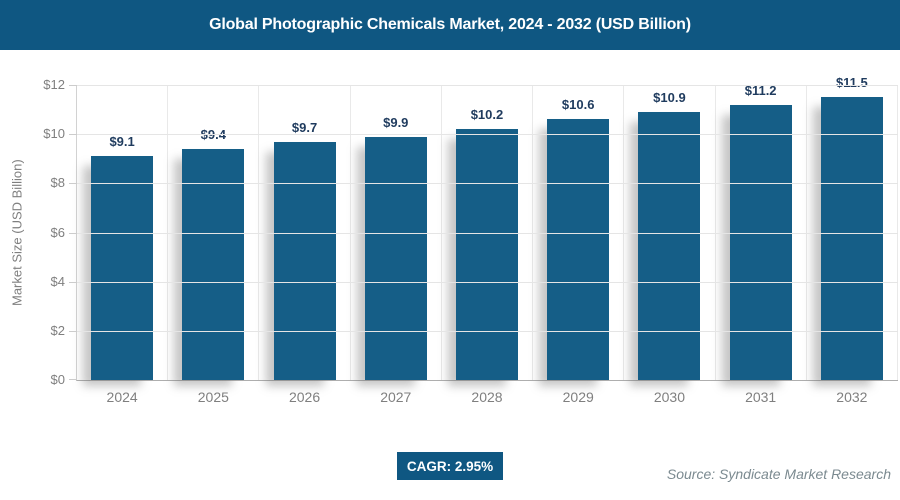  Describe the element at coordinates (57, 232) in the screenshot. I see `y-tick-label: $6` at that location.